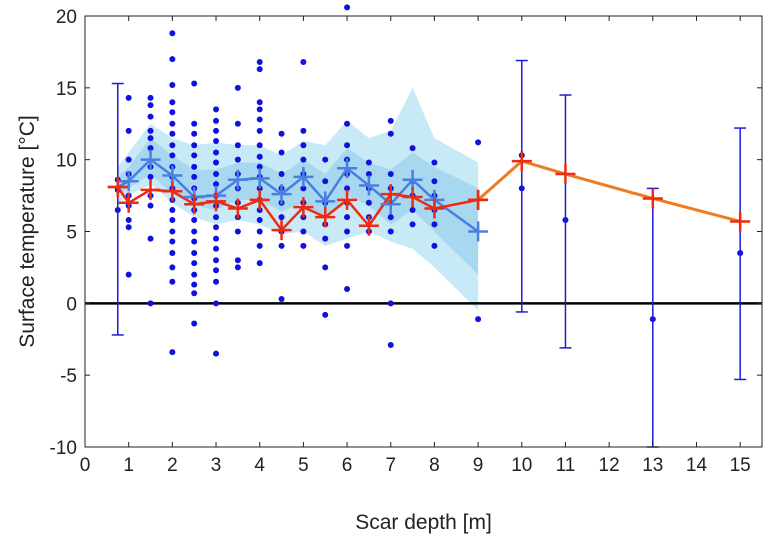 The image size is (769, 541). I want to click on y-tick-label: 5, so click(71, 233).